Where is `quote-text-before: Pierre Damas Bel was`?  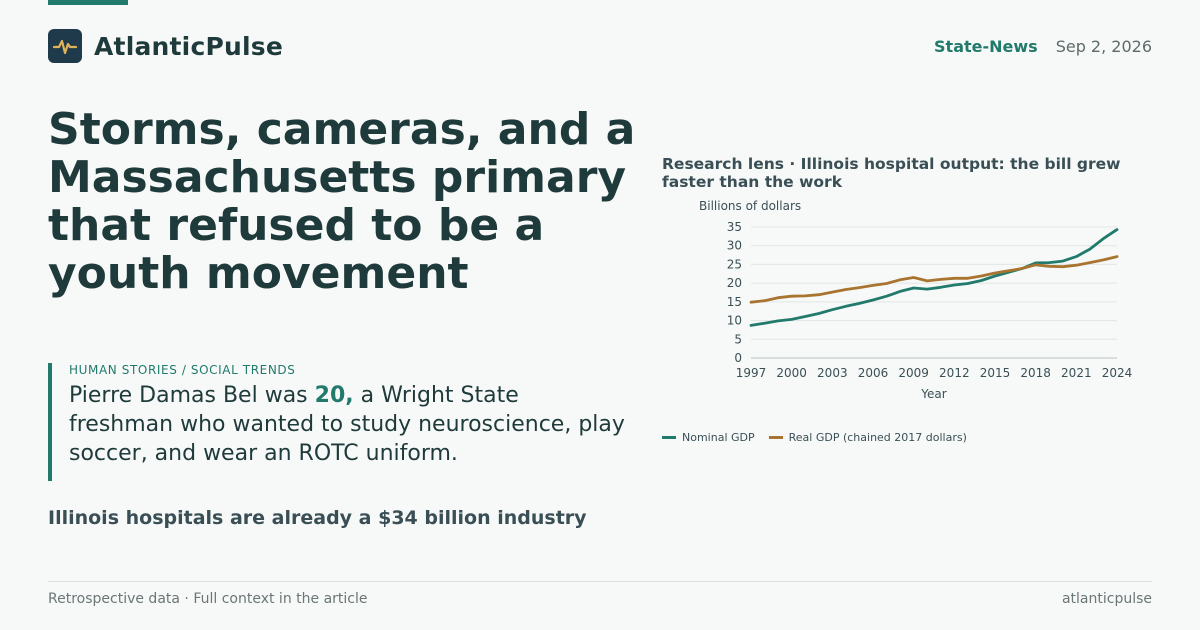 quote-text-before: Pierre Damas Bel was is located at coordinates (192, 395).